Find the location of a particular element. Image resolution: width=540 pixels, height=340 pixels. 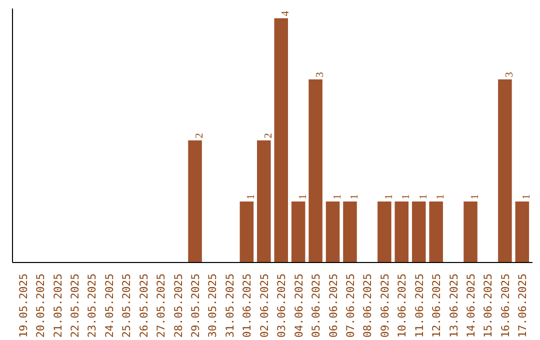

x-tick-label: 08.06.2025 is located at coordinates (367, 306).